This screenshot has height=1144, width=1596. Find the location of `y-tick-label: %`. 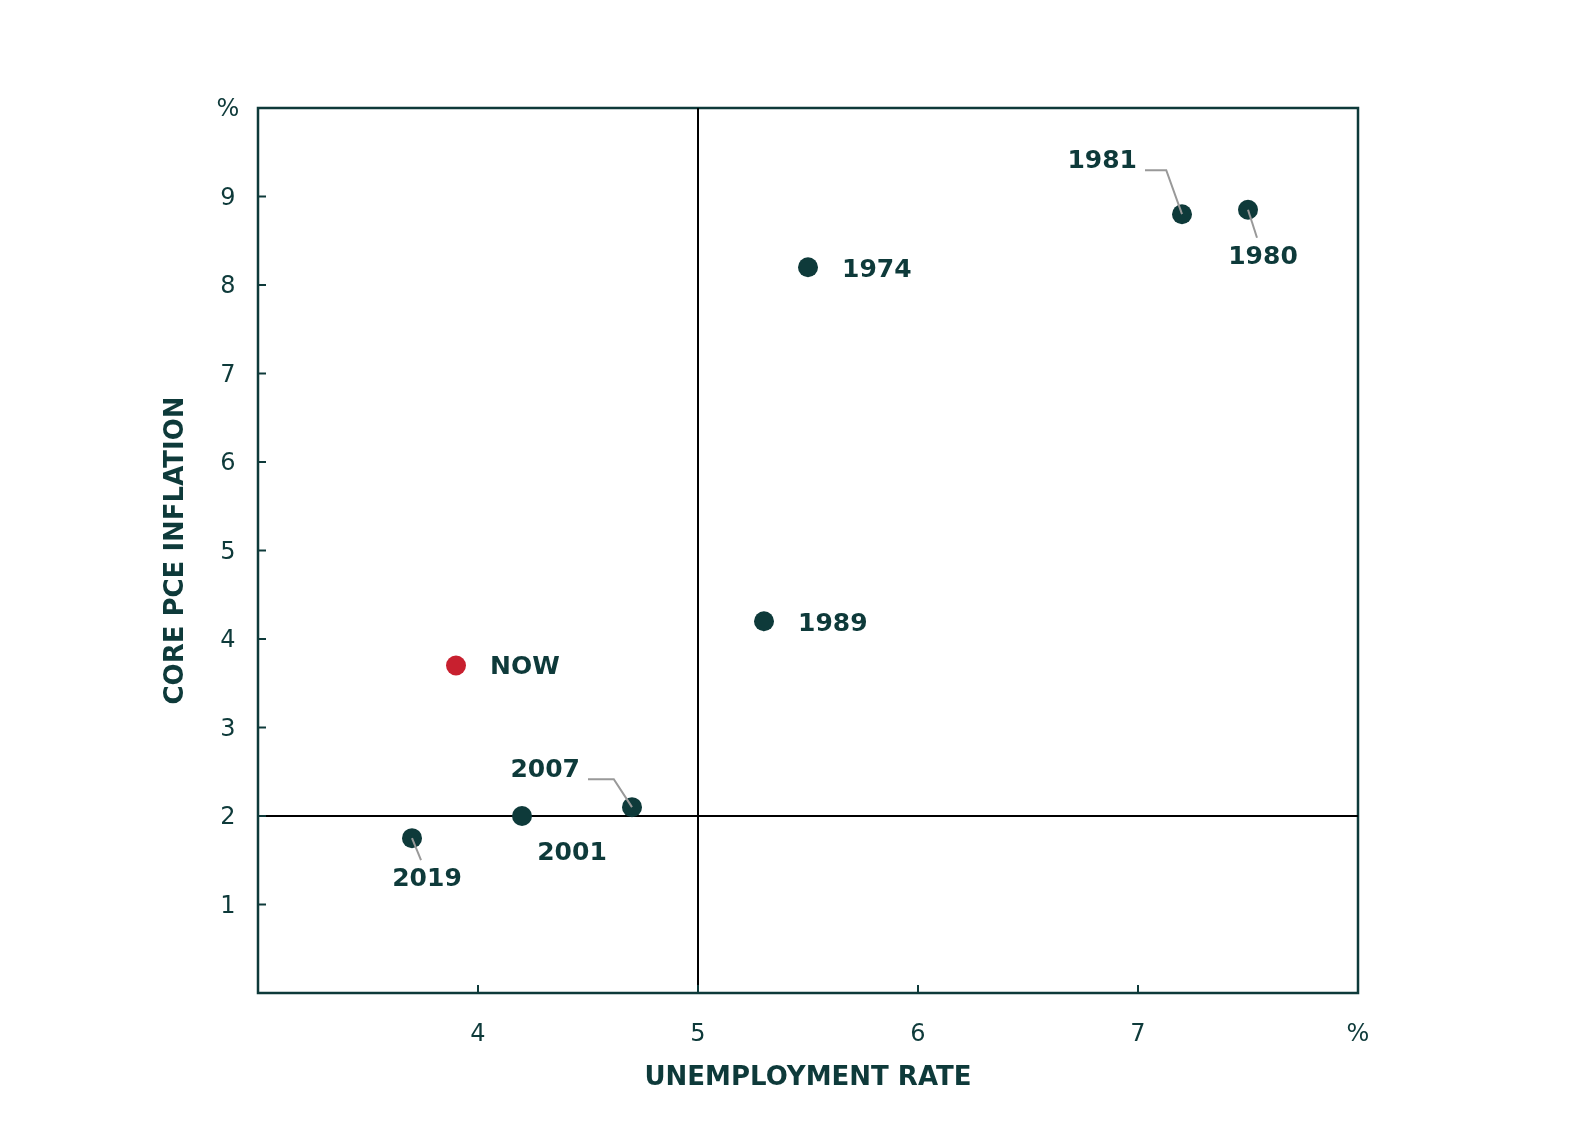

y-tick-label: % is located at coordinates (228, 108).